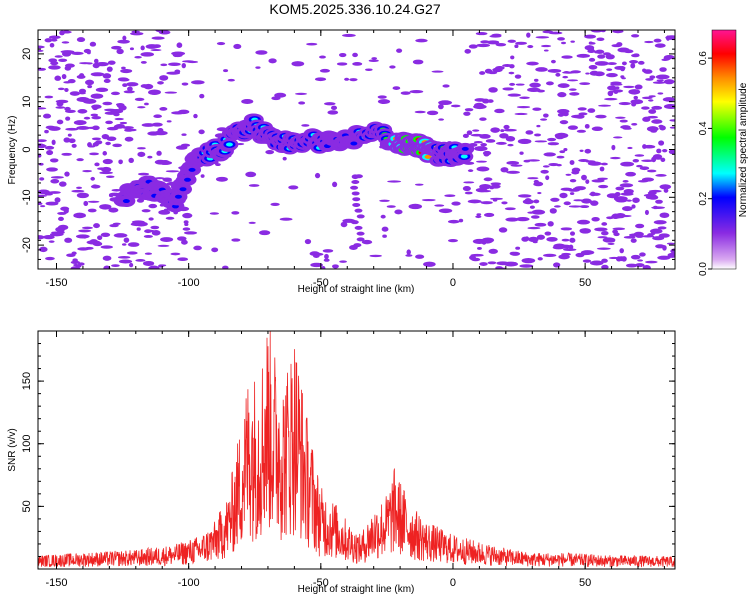  Describe the element at coordinates (356, 289) in the screenshot. I see `spectrogram-x-label: Height of straight line (km)` at that location.